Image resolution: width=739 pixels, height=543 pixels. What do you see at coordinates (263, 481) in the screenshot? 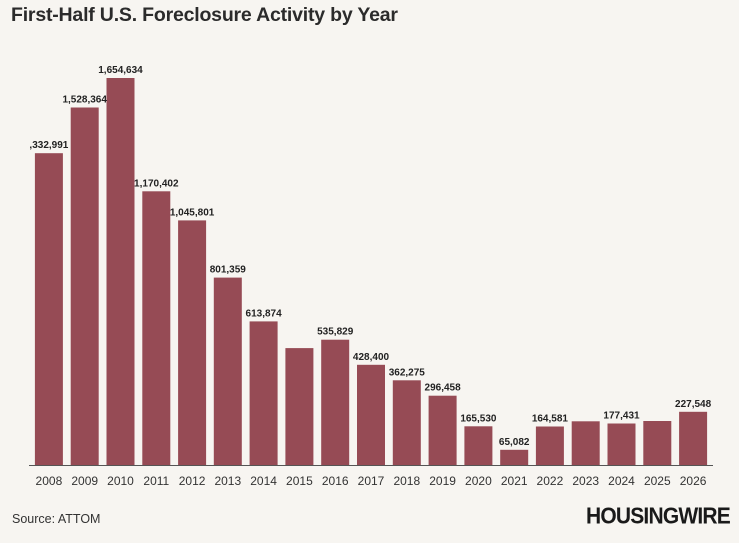
I see `x-tick-2014: 2014` at bounding box center [263, 481].